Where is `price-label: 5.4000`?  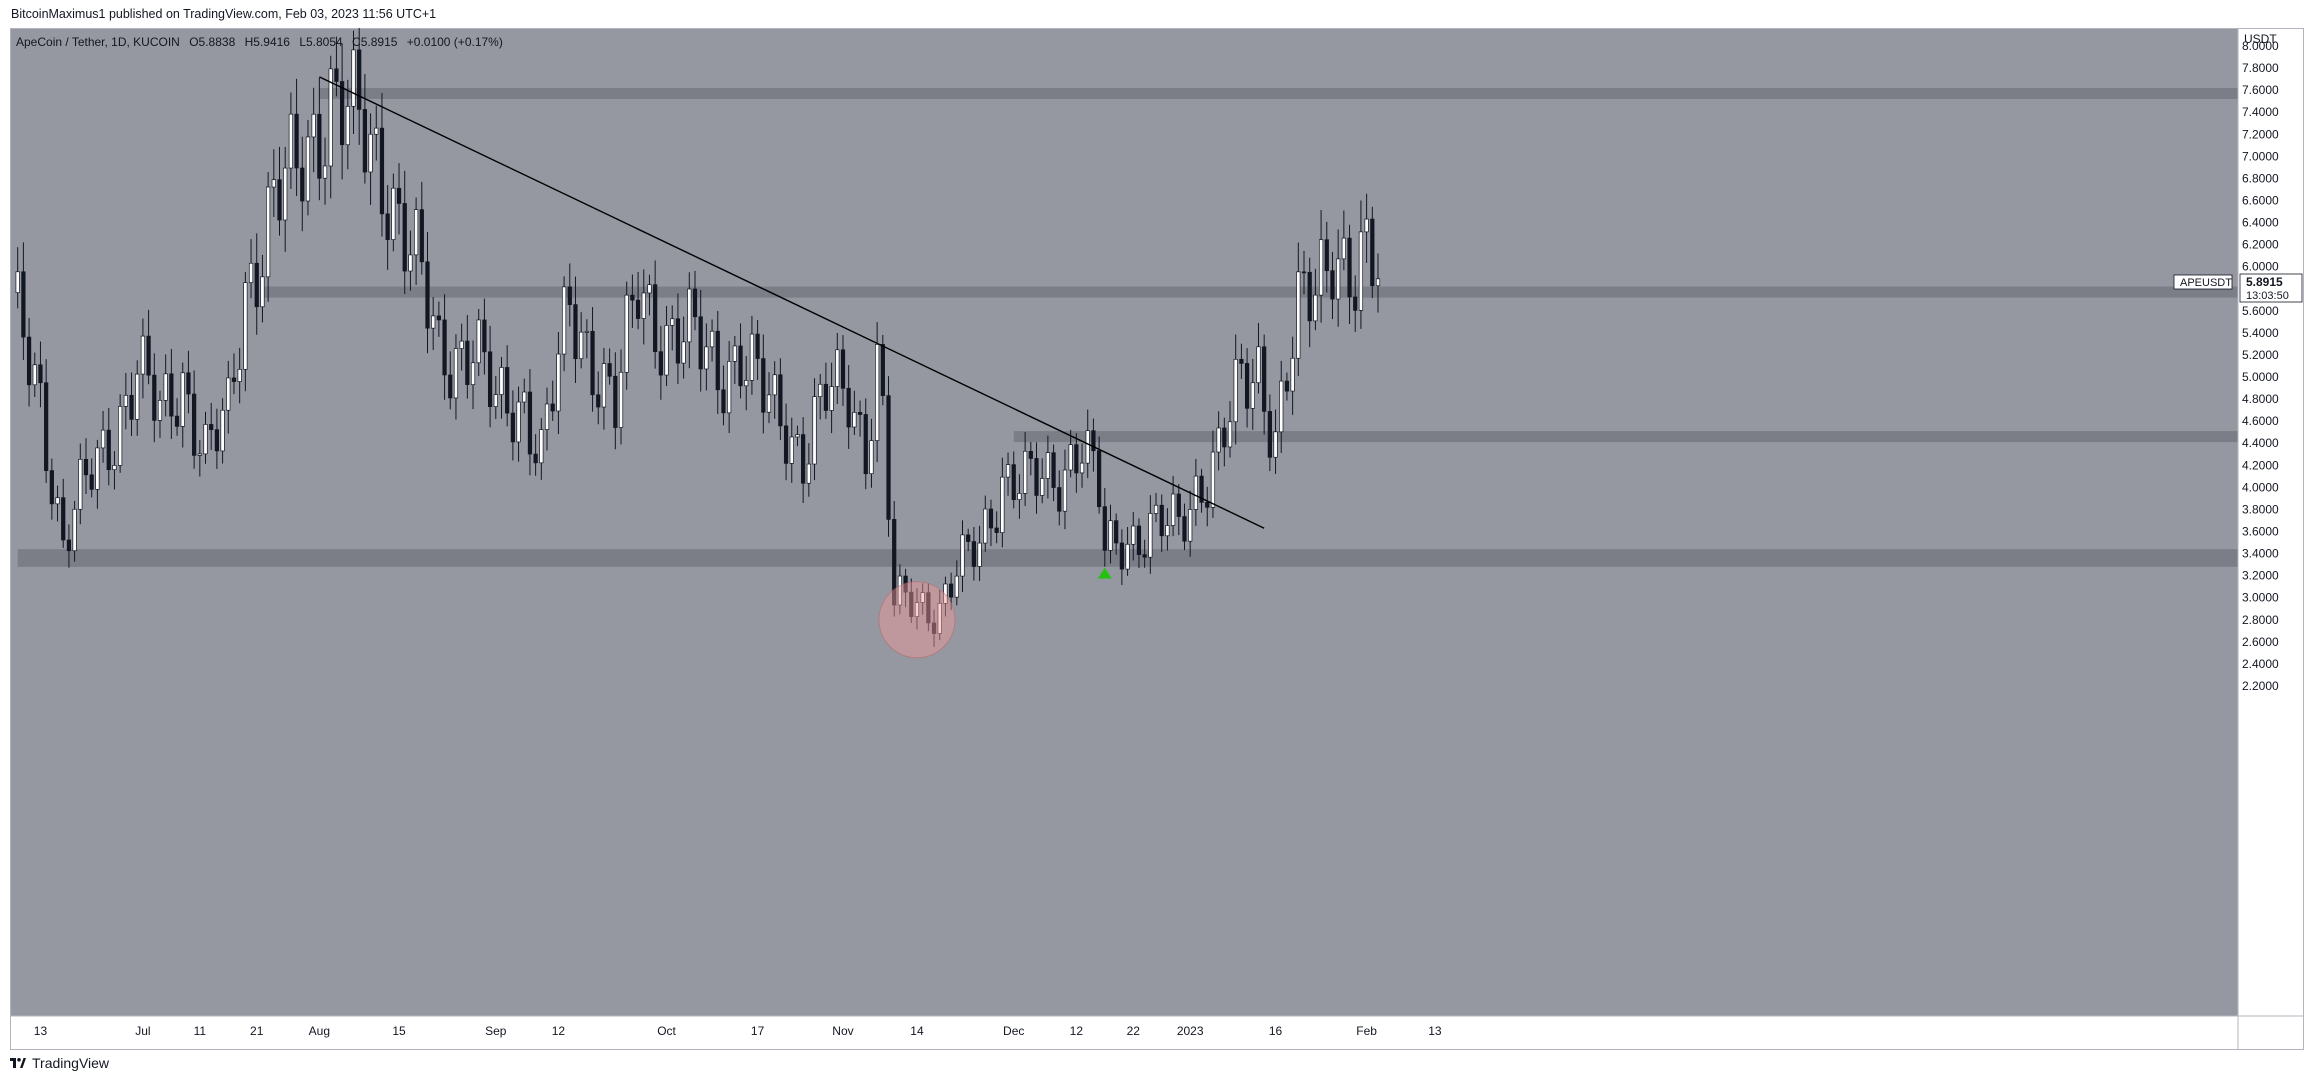 price-label: 5.4000 is located at coordinates (2260, 333).